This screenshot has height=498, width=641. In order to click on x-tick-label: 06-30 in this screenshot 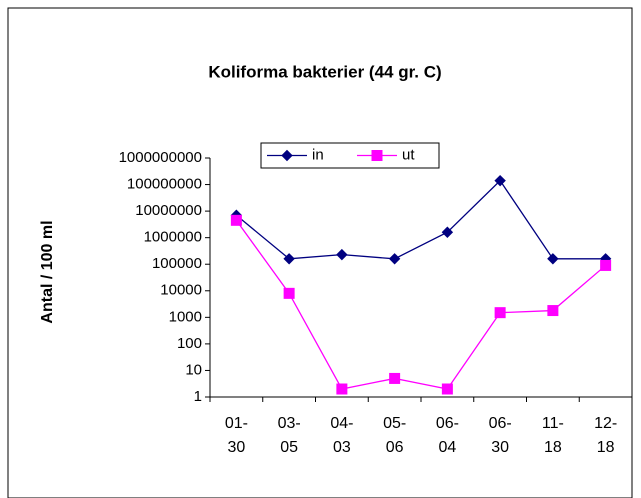, I will do `click(500, 435)`.